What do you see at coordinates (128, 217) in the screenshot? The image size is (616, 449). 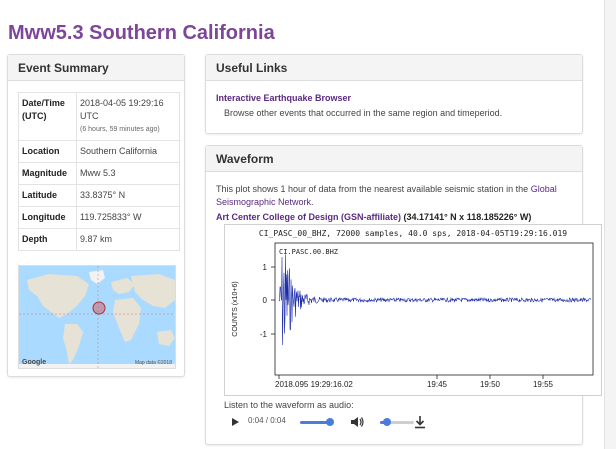 I see `row-value: 119.725833° W` at bounding box center [128, 217].